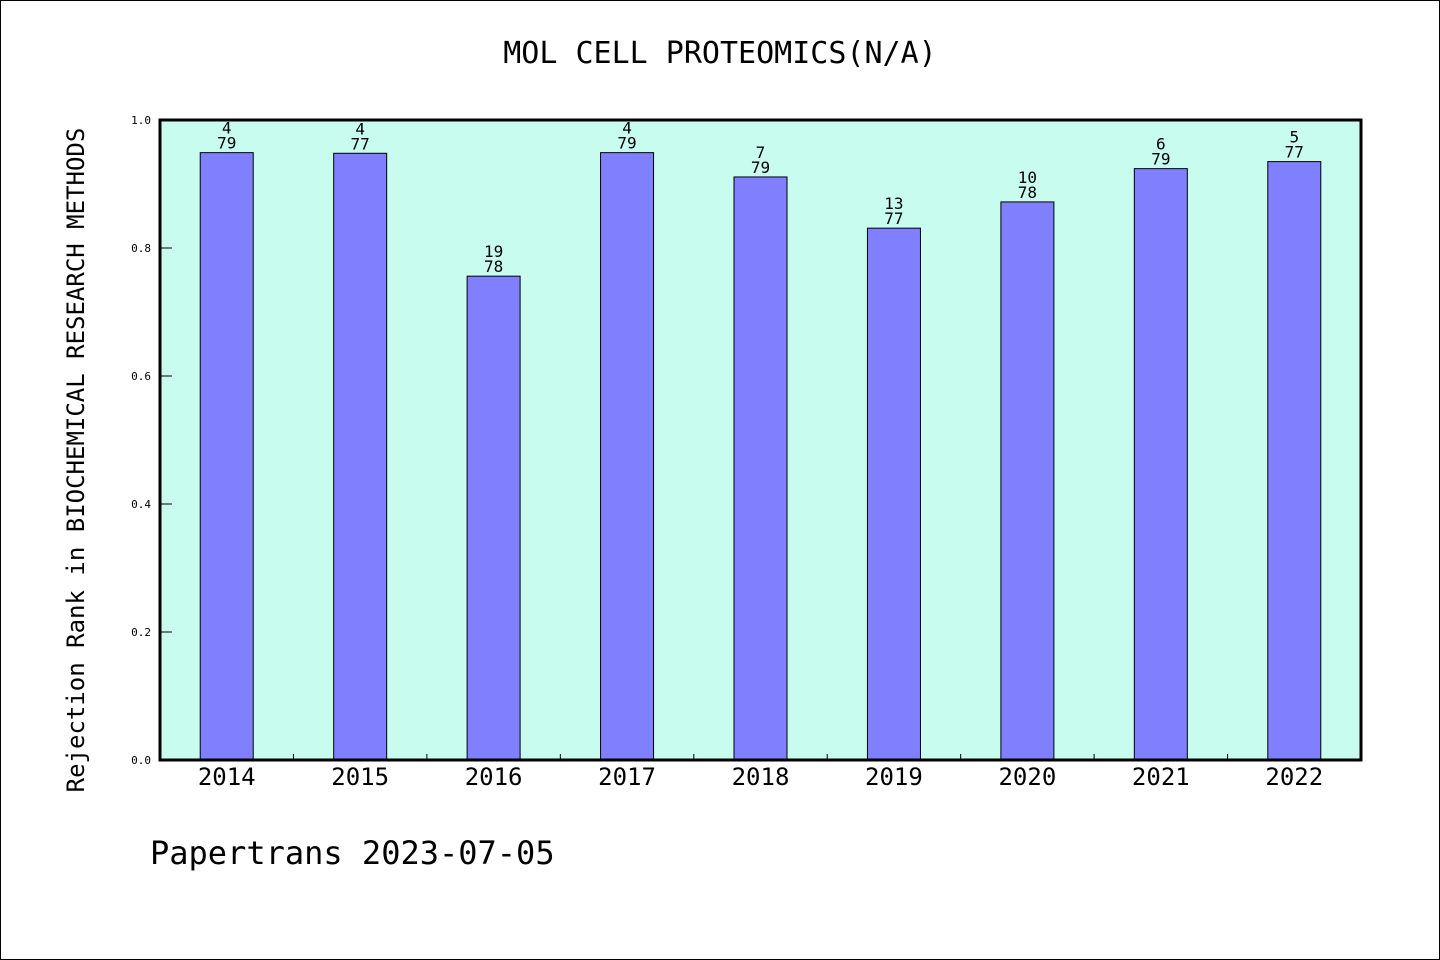  What do you see at coordinates (1294, 137) in the screenshot?
I see `bar-rank-label: 5` at bounding box center [1294, 137].